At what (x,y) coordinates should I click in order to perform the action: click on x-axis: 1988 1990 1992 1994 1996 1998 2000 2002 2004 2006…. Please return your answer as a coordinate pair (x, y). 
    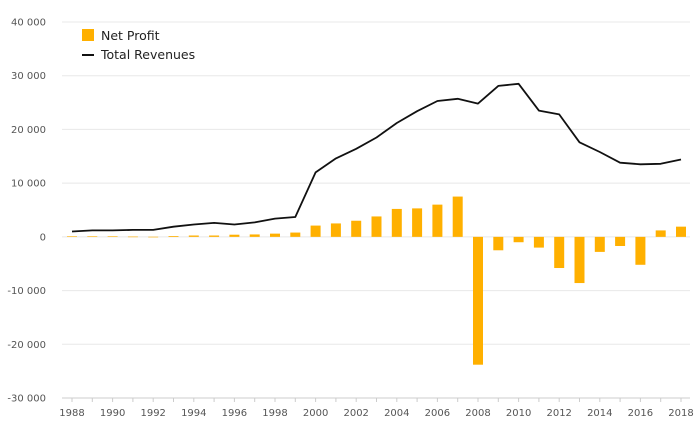
    Looking at the image, I should click on (376, 408).